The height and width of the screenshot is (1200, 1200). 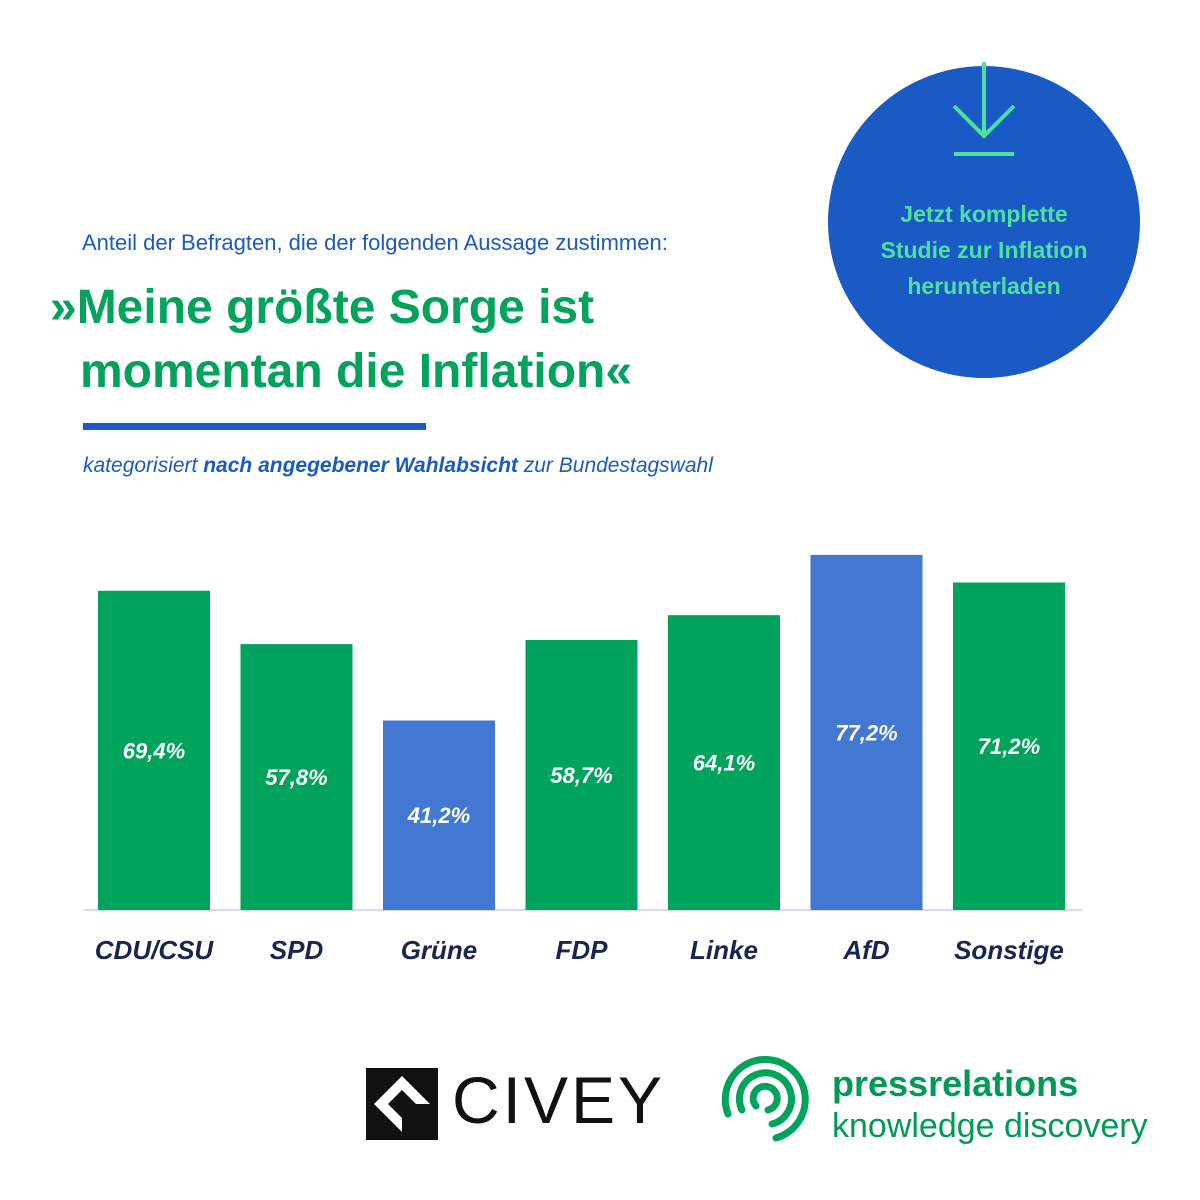 I want to click on subtitle-post: zur Bundestagswahl, so click(x=615, y=465).